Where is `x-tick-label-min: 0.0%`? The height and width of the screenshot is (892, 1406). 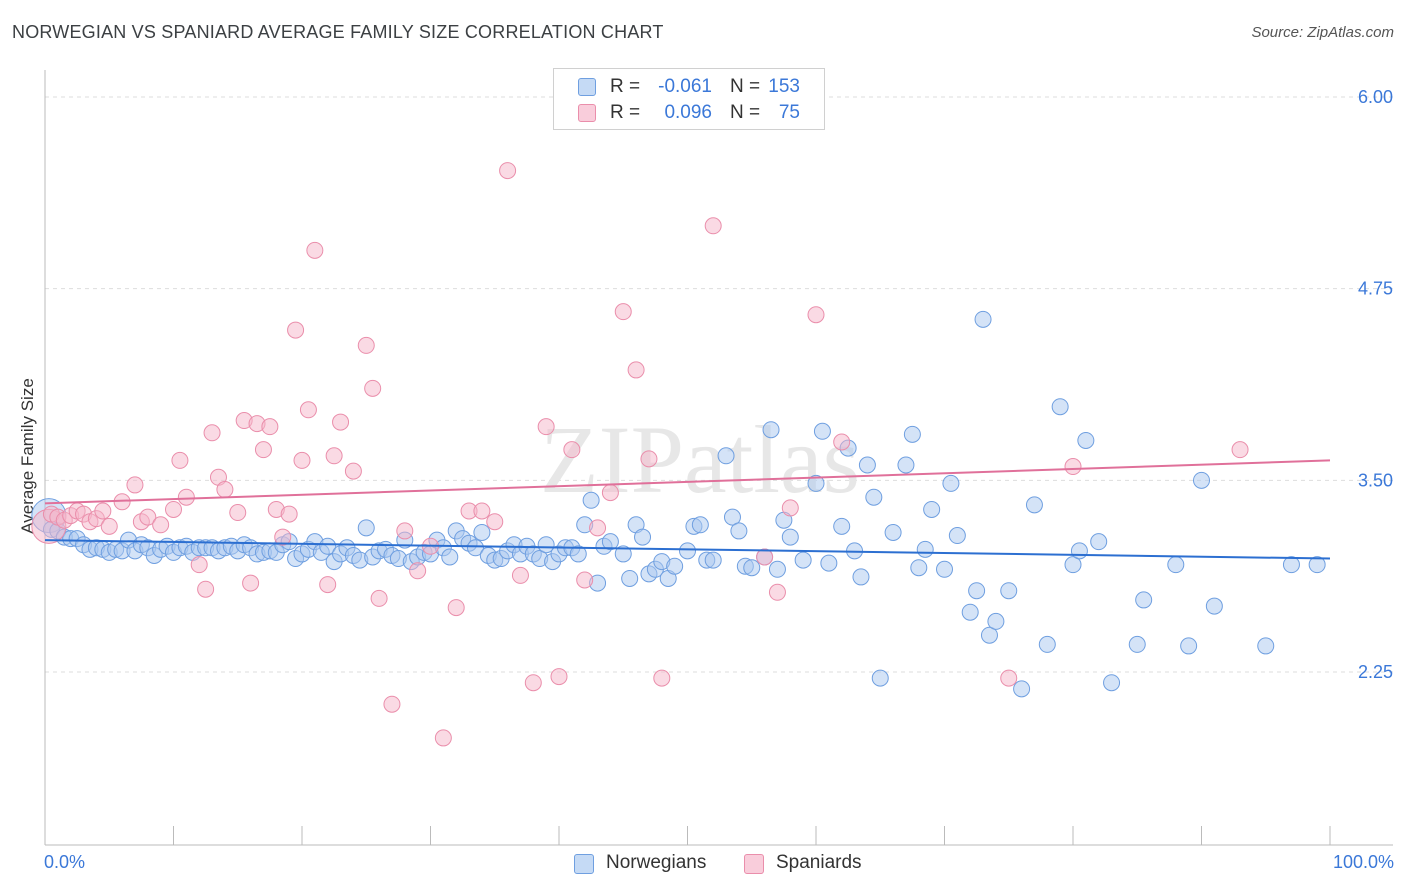 x-tick-label-min: 0.0% is located at coordinates (65, 862).